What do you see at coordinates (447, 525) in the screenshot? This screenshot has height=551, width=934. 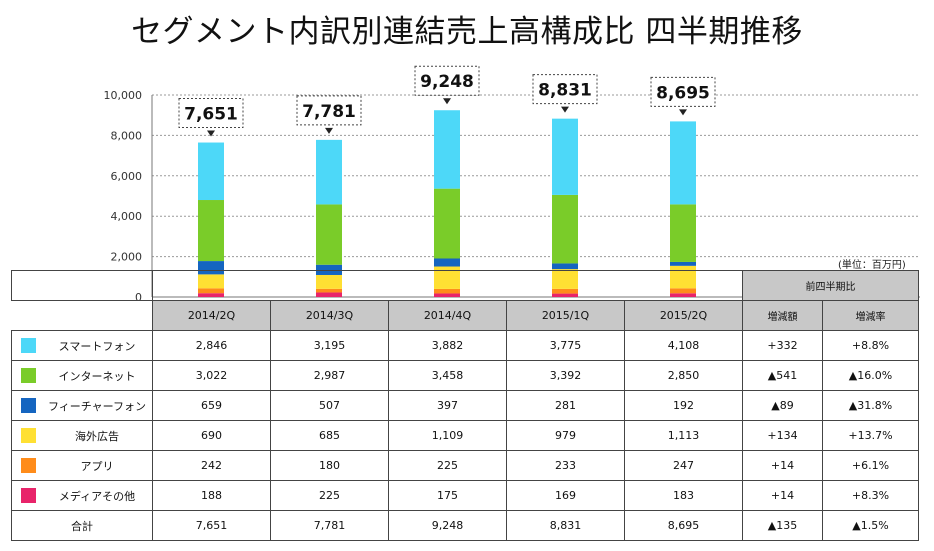 I see `total-value-cell: 9,248` at bounding box center [447, 525].